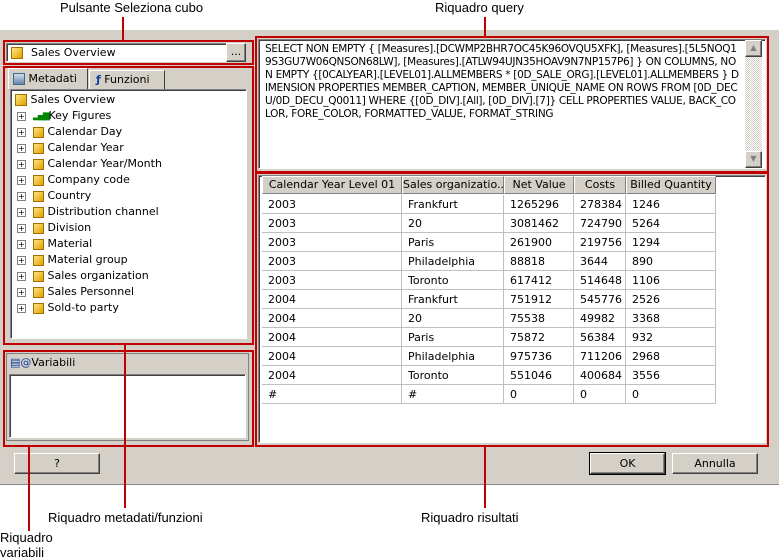 Image resolution: width=779 pixels, height=560 pixels. I want to click on tree-item: + Company code, so click(73, 180).